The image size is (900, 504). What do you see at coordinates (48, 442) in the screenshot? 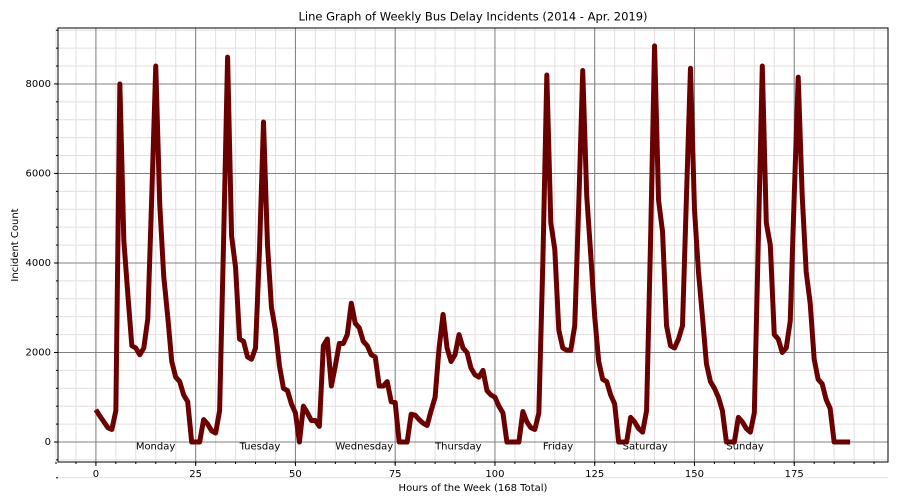
I see `y-tick-label: 0` at bounding box center [48, 442].